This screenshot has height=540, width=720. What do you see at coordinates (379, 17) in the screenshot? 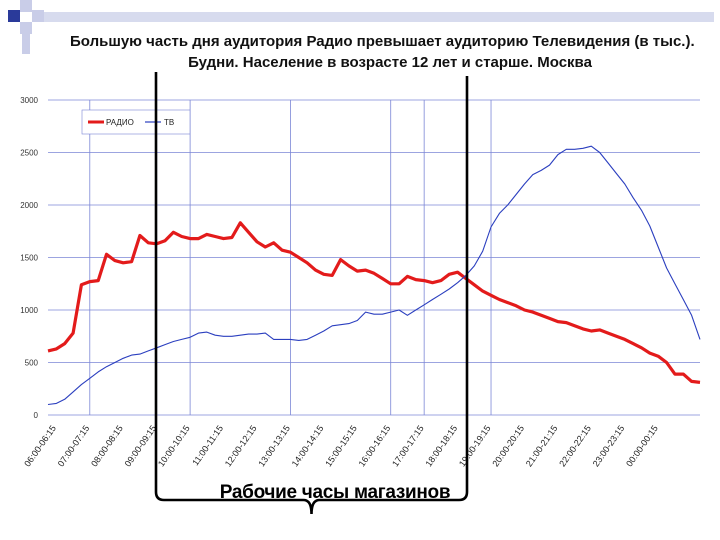
I see `decor-bar` at bounding box center [379, 17].